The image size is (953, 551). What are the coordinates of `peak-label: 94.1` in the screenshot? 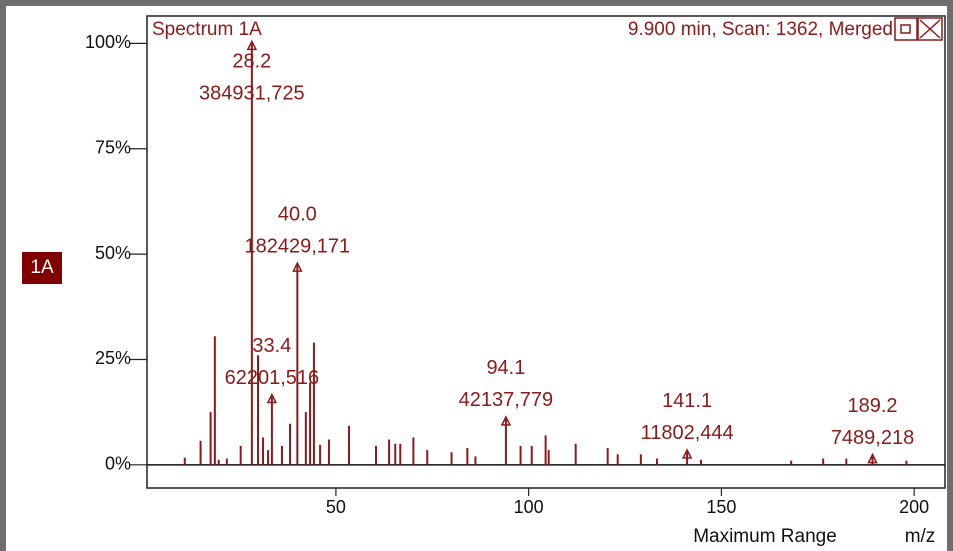 It's located at (505, 368).